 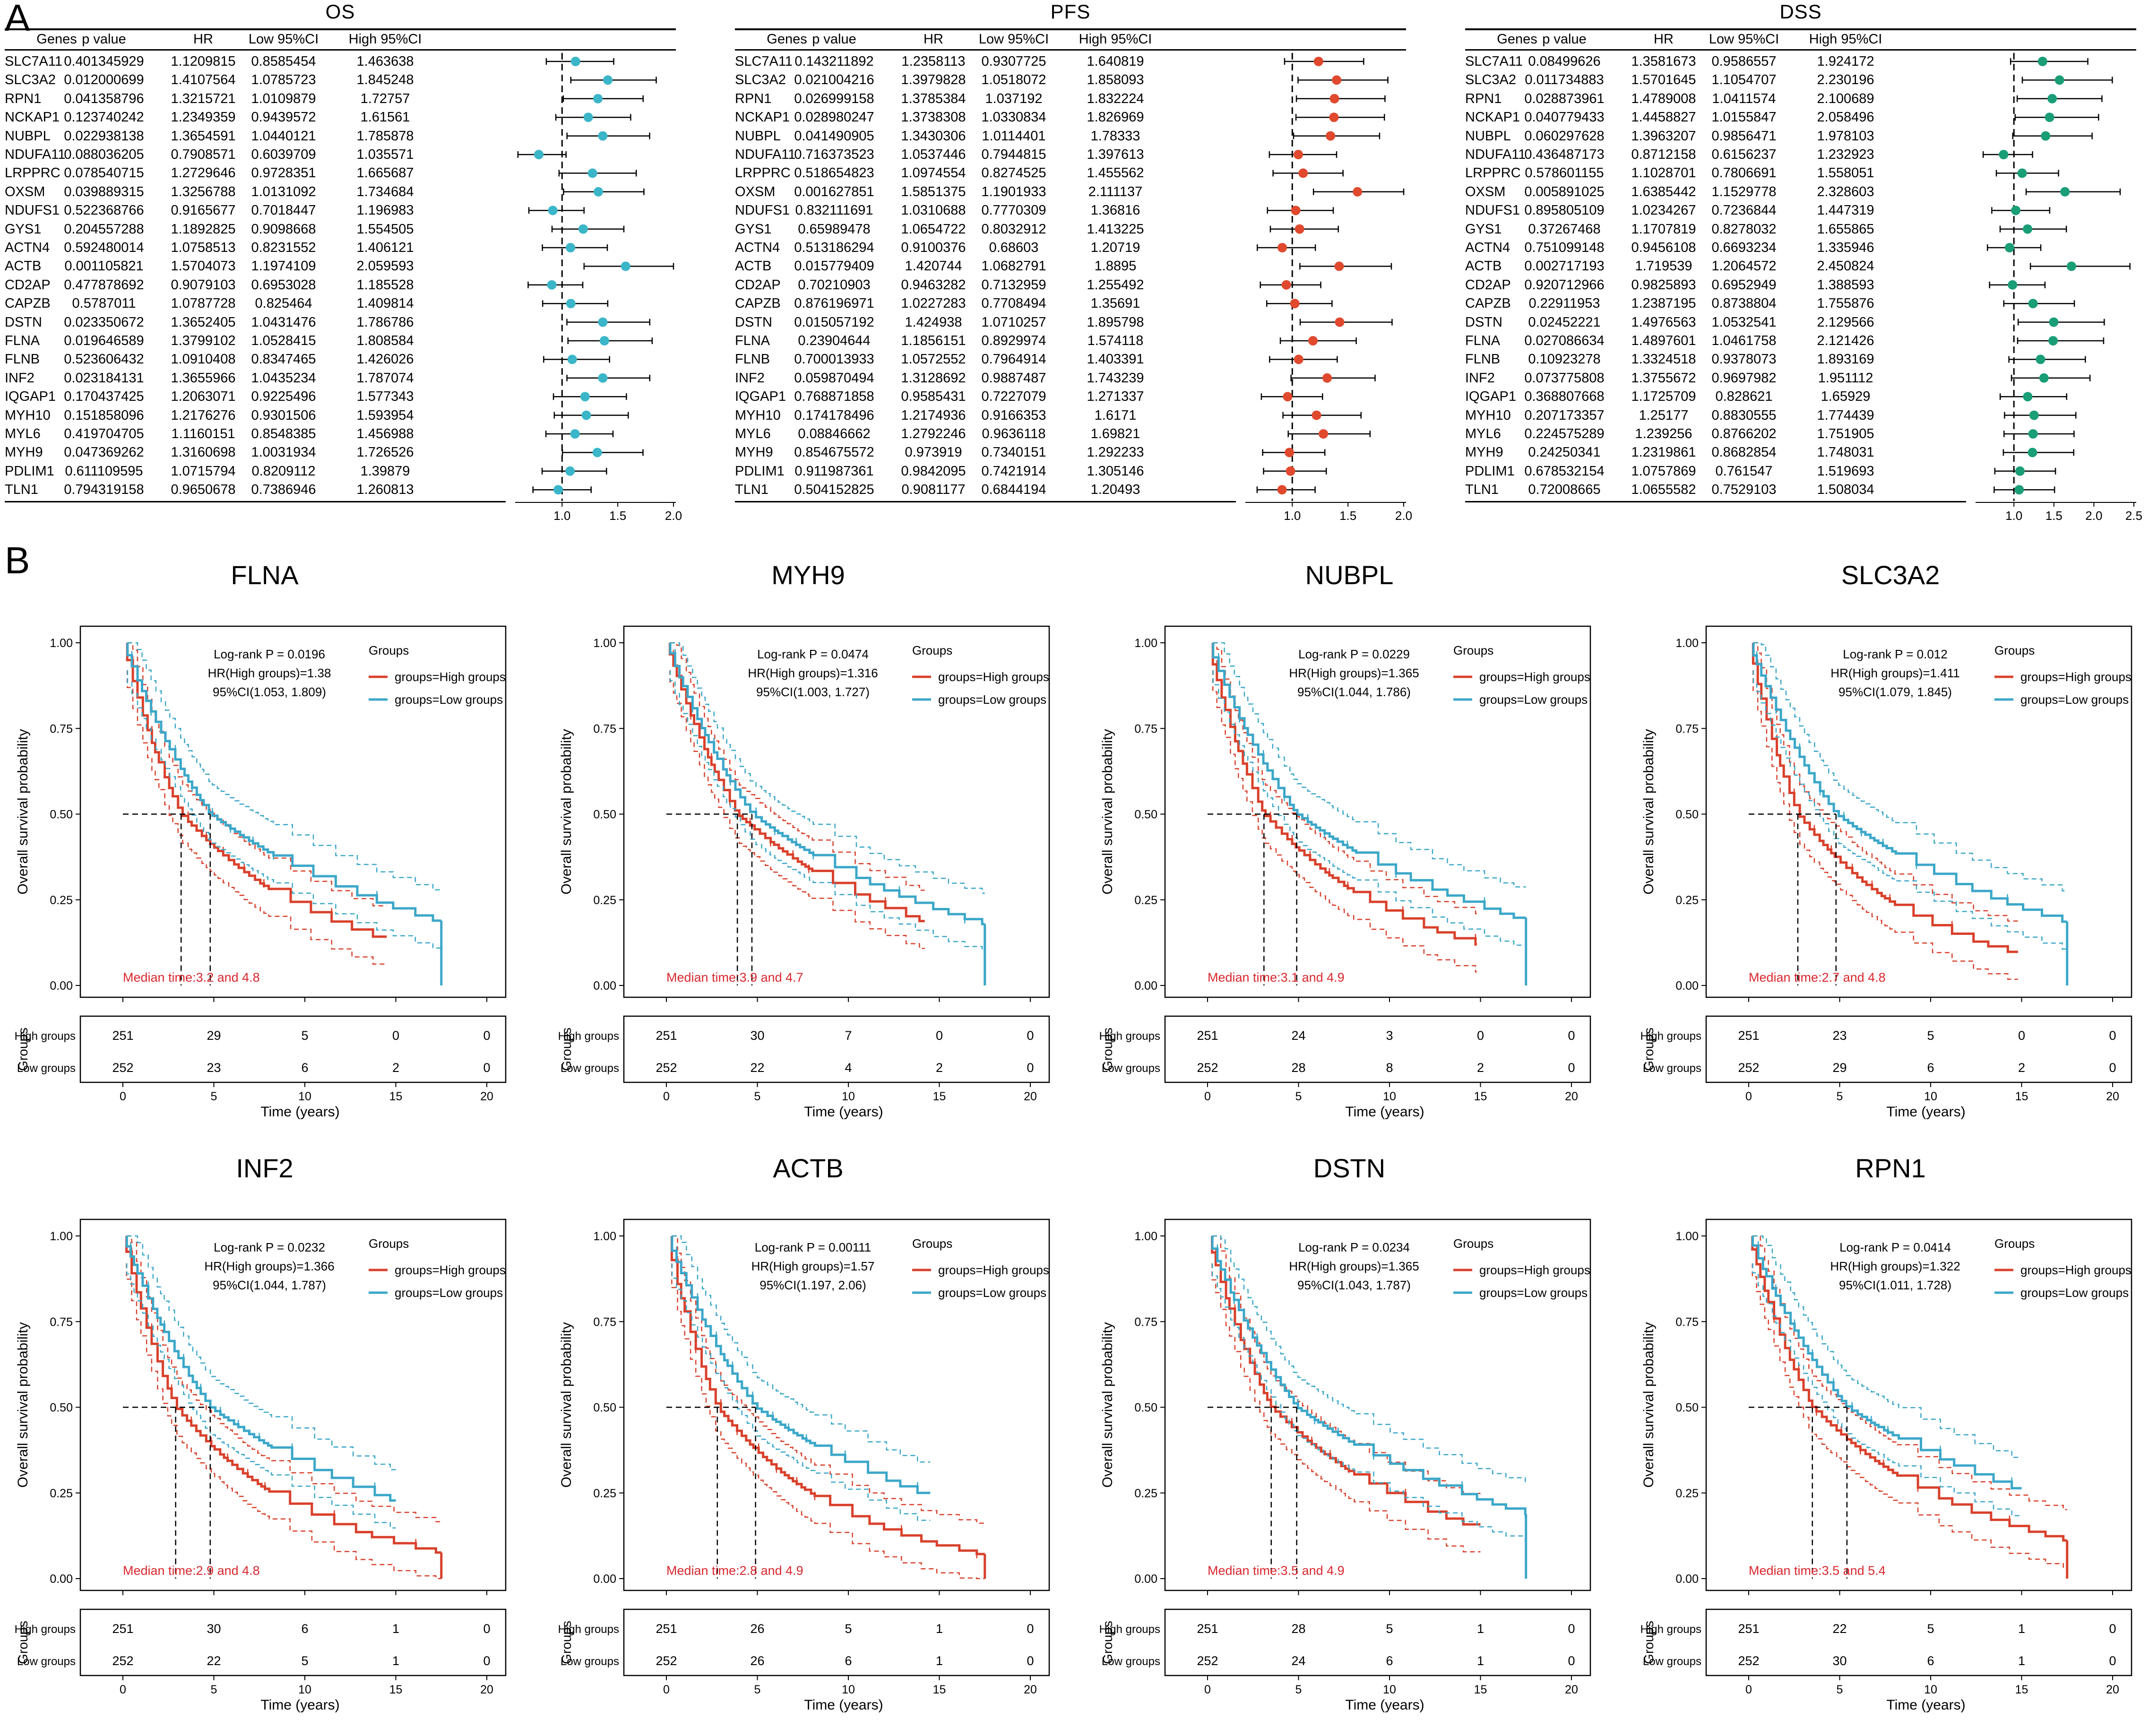 I want to click on table-value: 0.611109595, so click(x=104, y=471).